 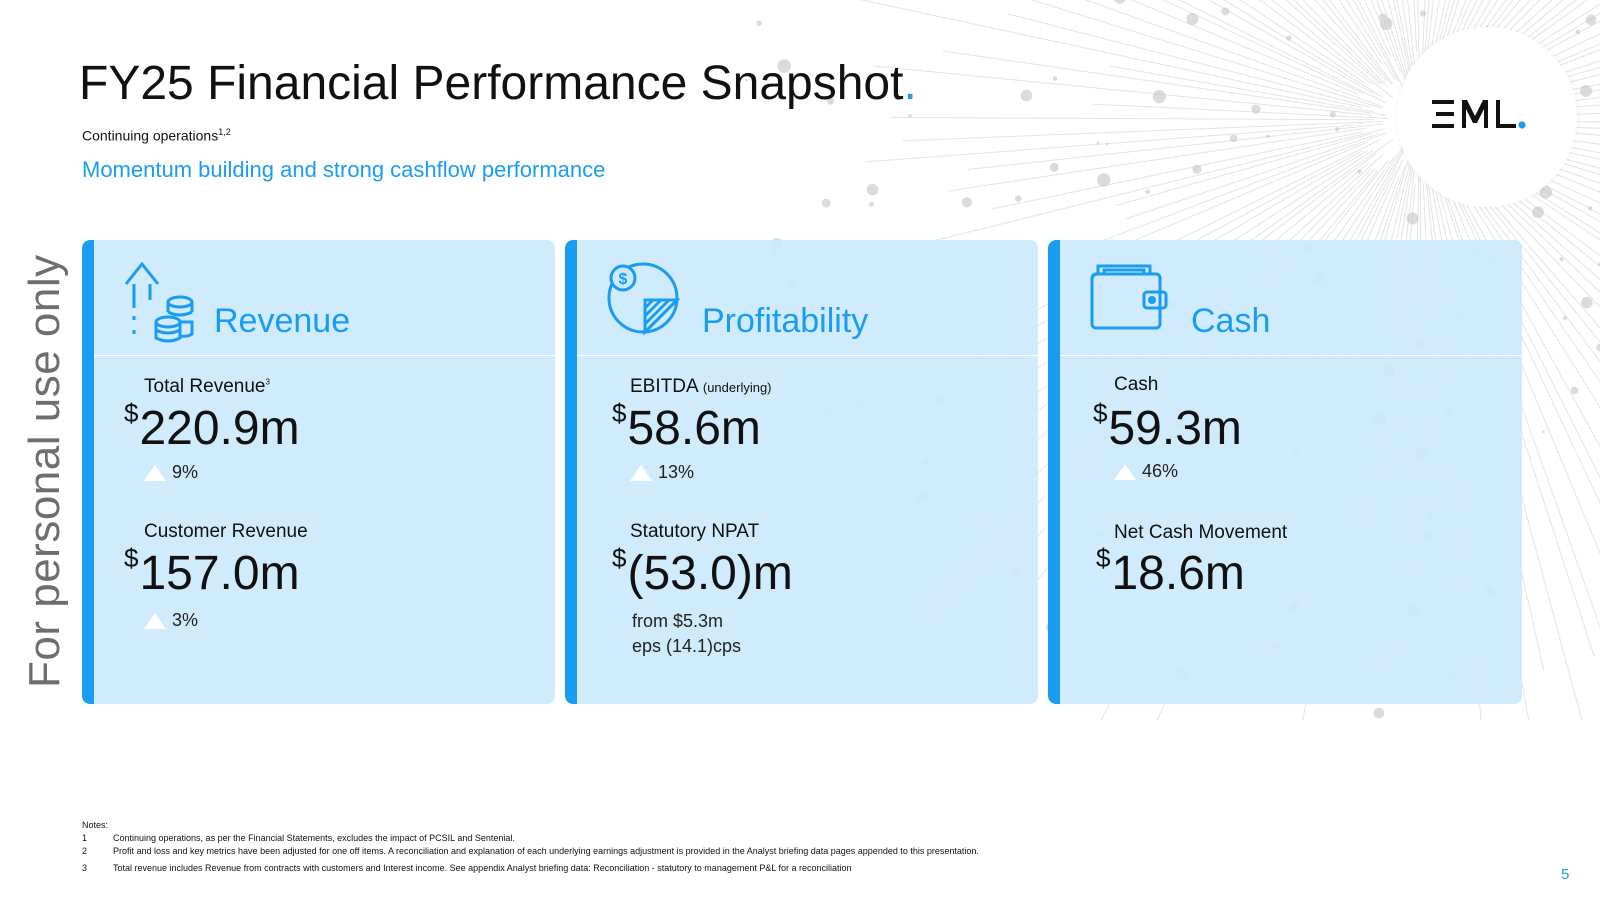 I want to click on card-title-revenue: Revenue, so click(x=282, y=321).